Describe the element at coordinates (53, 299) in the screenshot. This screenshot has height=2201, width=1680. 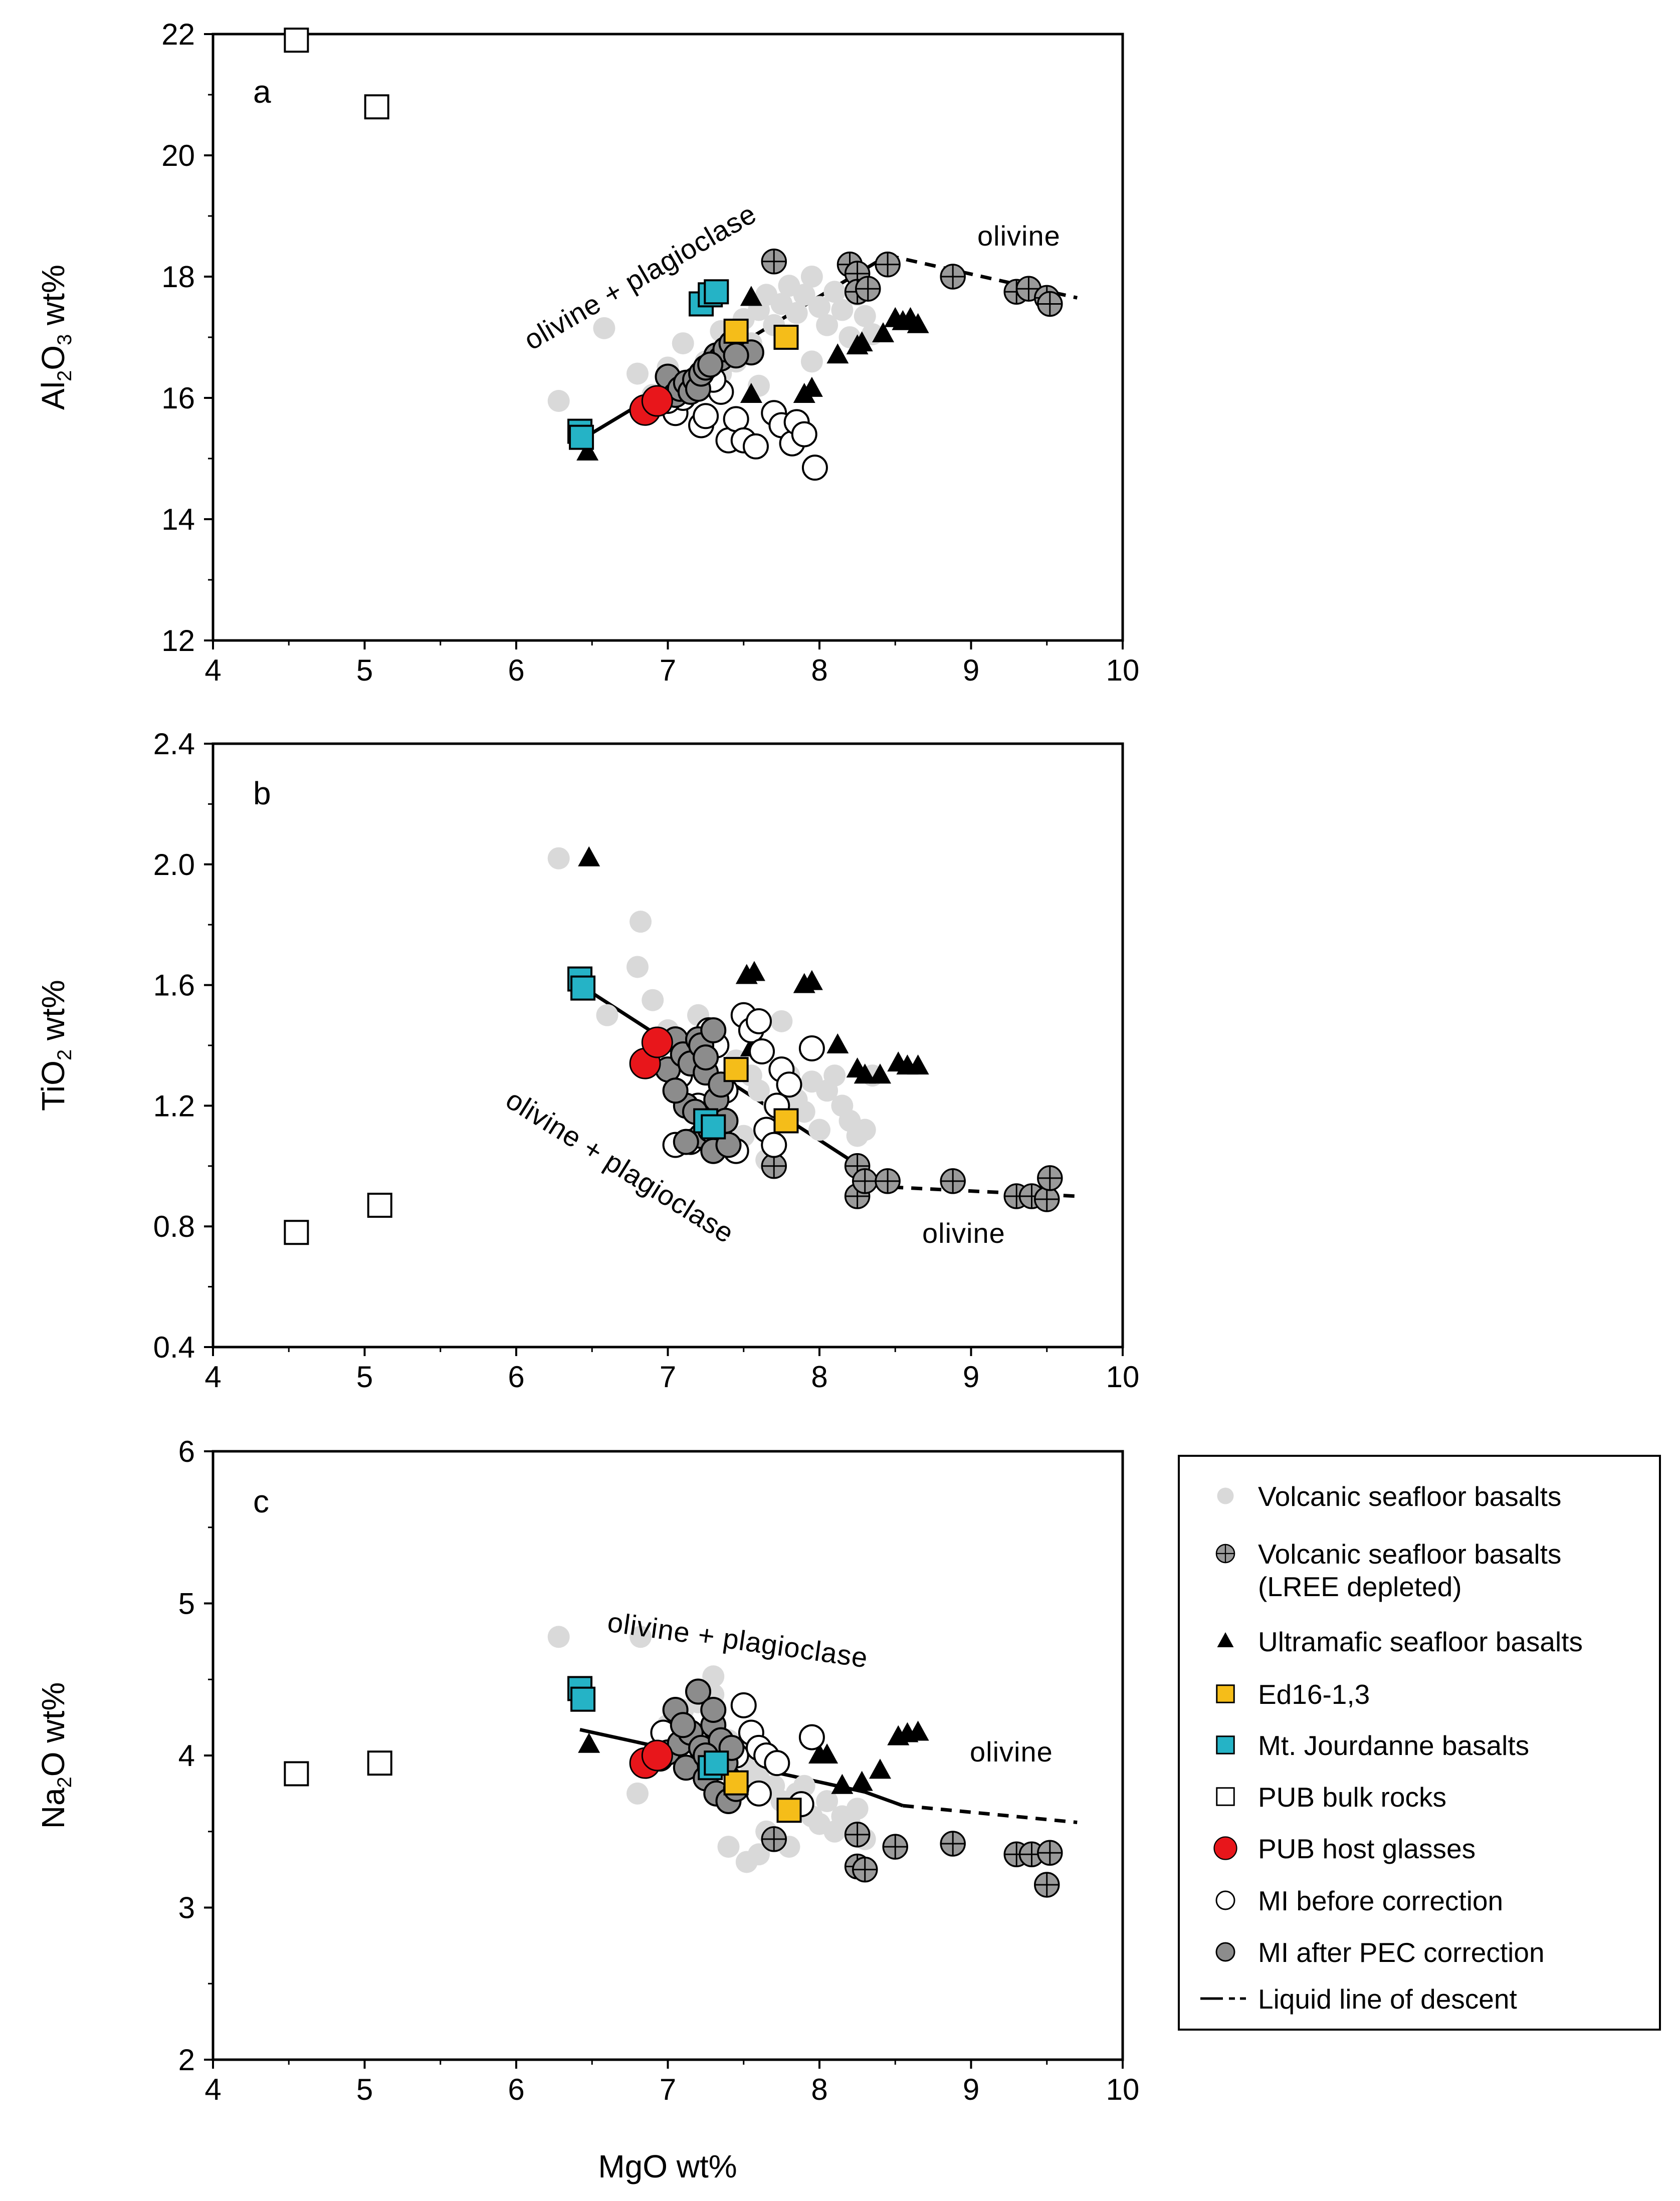
I see `y-axis-title-part: wt%` at that location.